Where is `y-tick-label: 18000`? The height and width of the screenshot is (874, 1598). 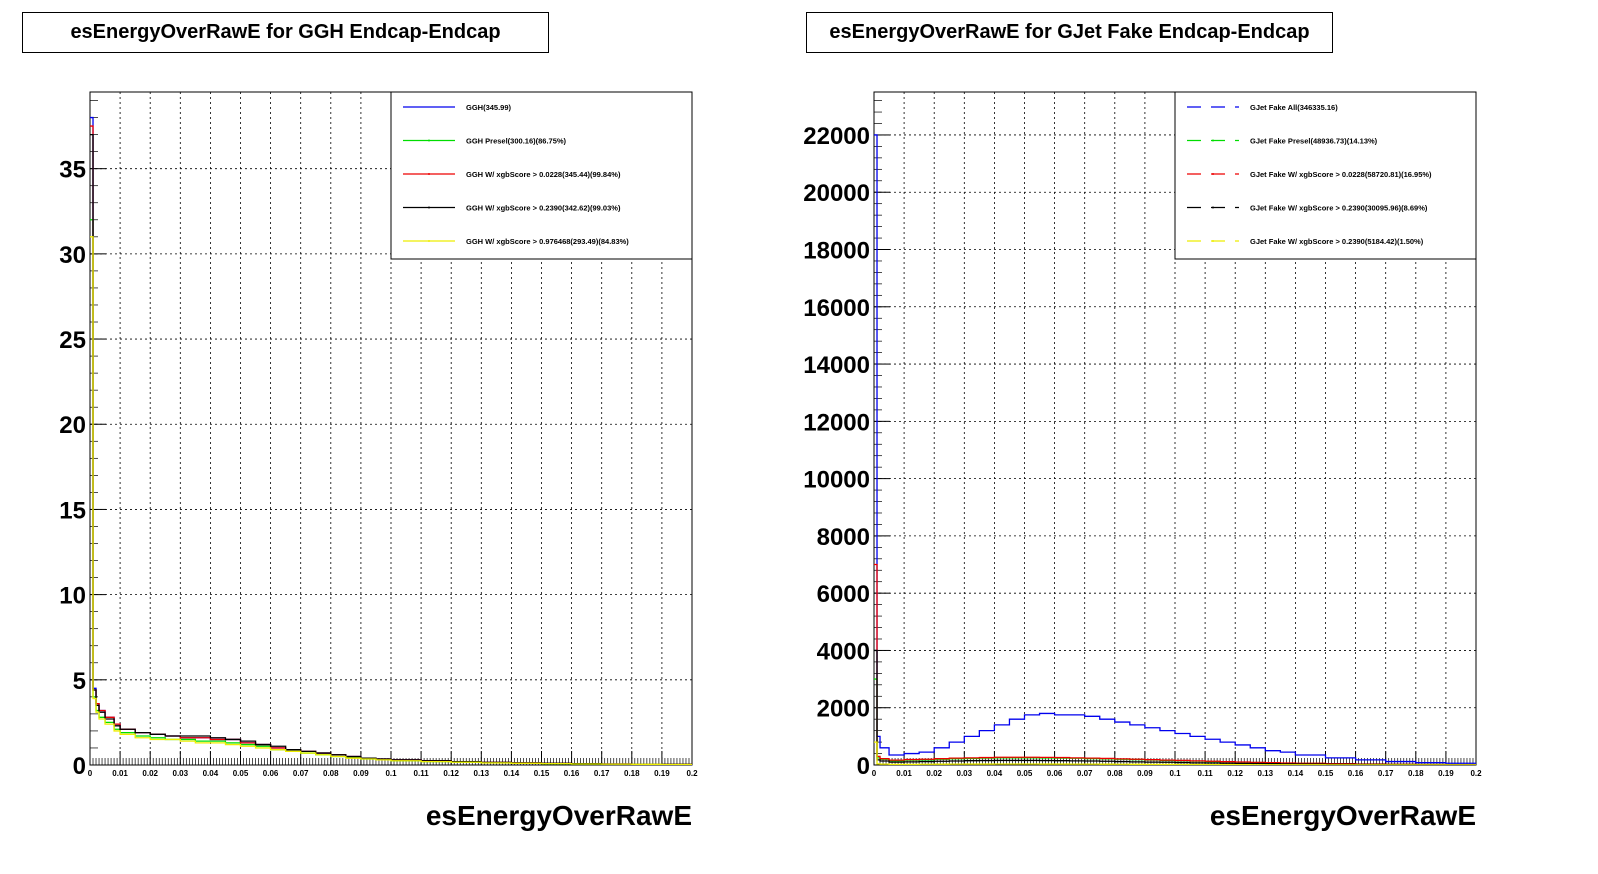 y-tick-label: 18000 is located at coordinates (836, 251).